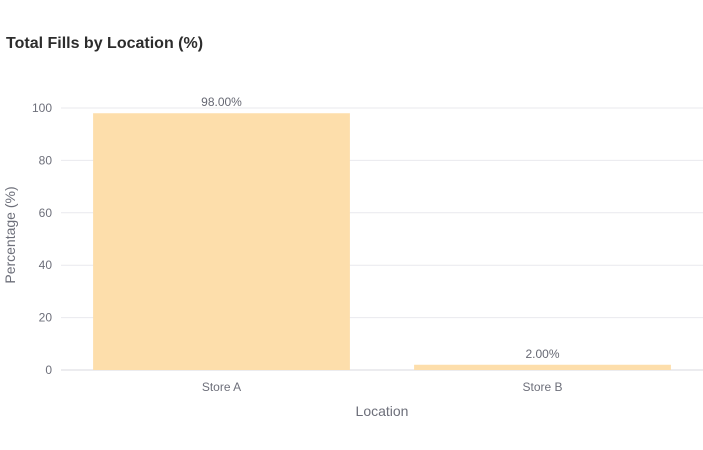 The height and width of the screenshot is (450, 703). What do you see at coordinates (382, 411) in the screenshot?
I see `x-axis-title: Location` at bounding box center [382, 411].